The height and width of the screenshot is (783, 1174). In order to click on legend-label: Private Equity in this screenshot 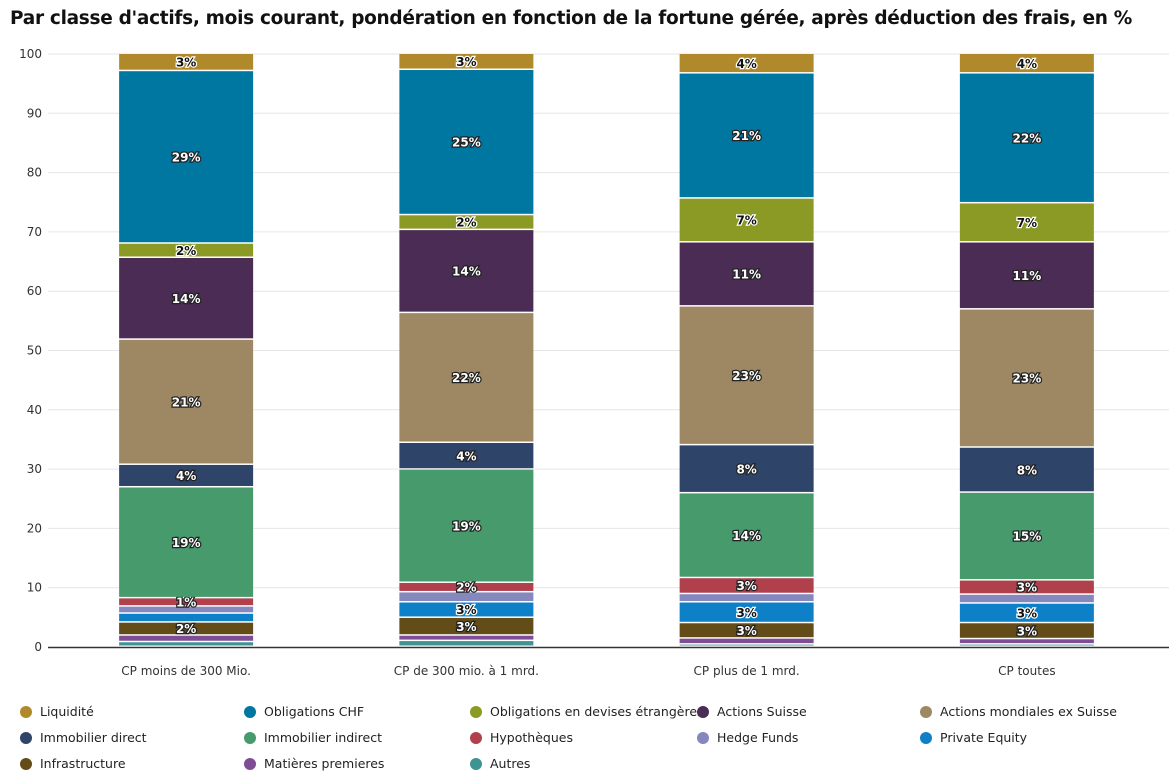, I will do `click(984, 737)`.